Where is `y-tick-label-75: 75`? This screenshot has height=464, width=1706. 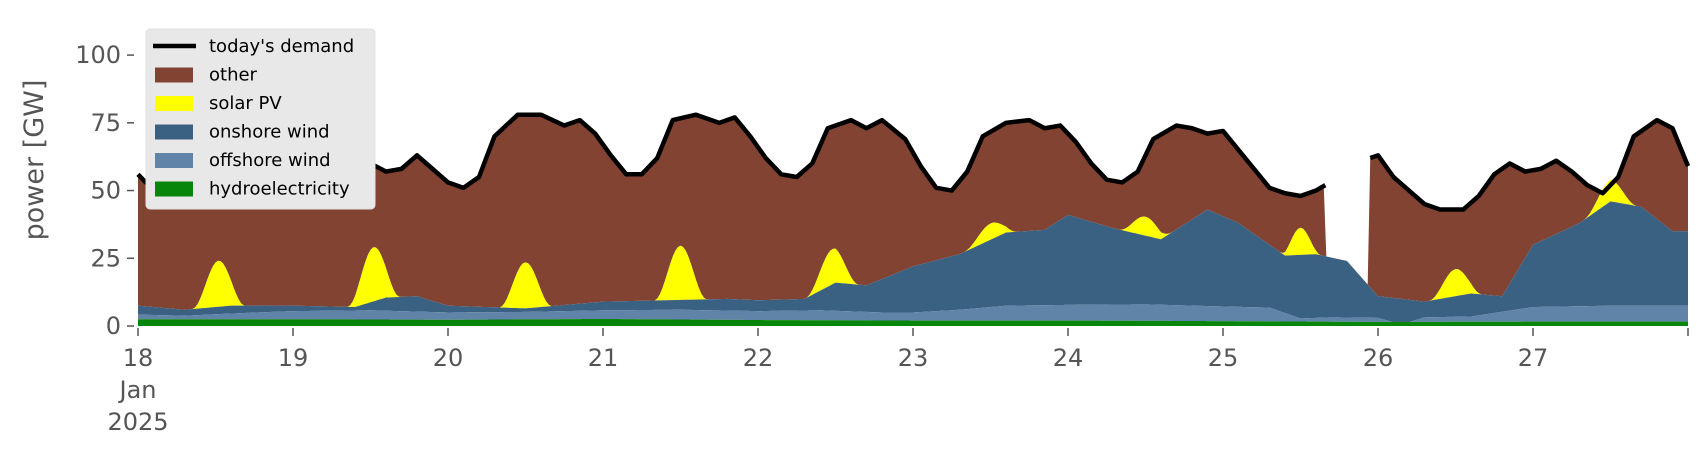
y-tick-label-75: 75 is located at coordinates (105, 123).